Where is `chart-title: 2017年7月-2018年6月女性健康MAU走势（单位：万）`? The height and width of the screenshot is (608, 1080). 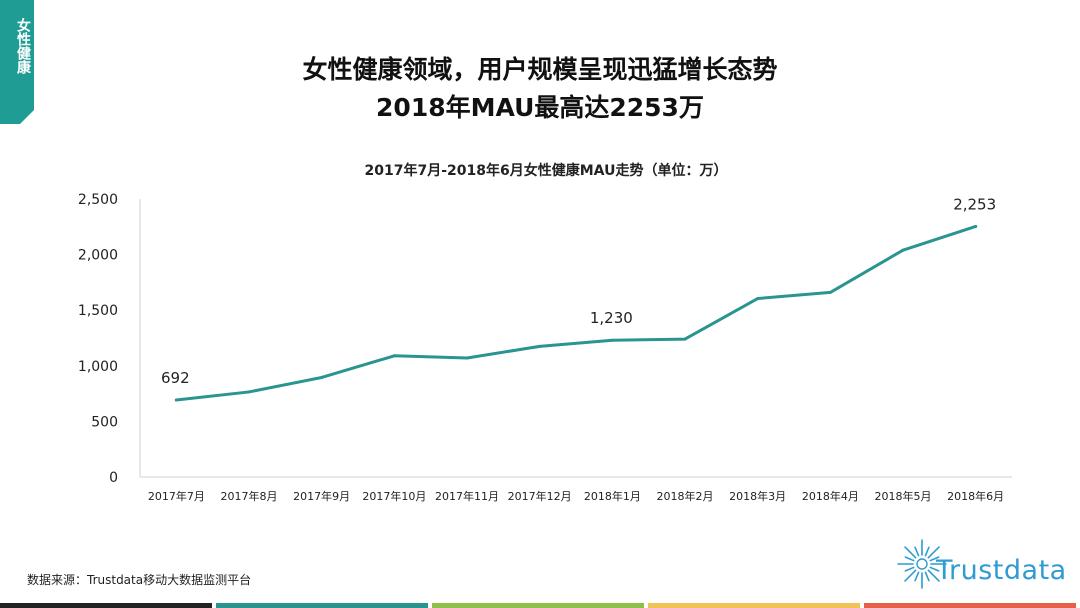 chart-title: 2017年7月-2018年6月女性健康MAU走势（单位：万） is located at coordinates (546, 171).